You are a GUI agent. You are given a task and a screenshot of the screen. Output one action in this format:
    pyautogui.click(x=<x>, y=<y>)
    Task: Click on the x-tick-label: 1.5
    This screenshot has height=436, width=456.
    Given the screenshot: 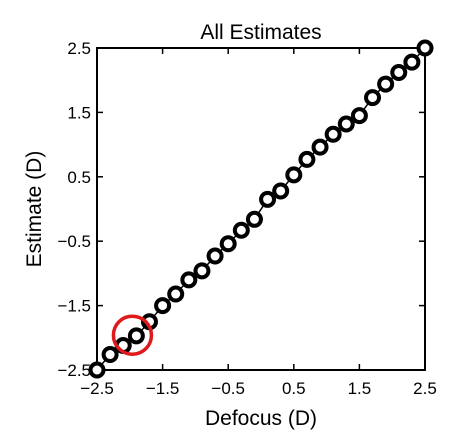 What is the action you would take?
    pyautogui.click(x=360, y=388)
    